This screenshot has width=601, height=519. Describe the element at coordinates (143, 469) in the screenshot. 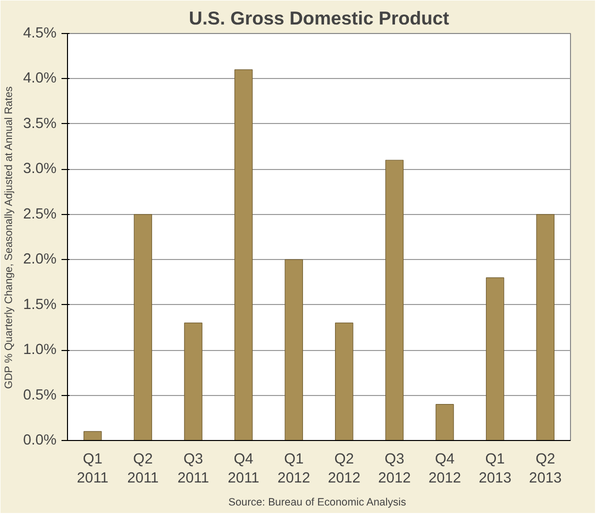

I see `x-tick-label: Q2 2011` at that location.